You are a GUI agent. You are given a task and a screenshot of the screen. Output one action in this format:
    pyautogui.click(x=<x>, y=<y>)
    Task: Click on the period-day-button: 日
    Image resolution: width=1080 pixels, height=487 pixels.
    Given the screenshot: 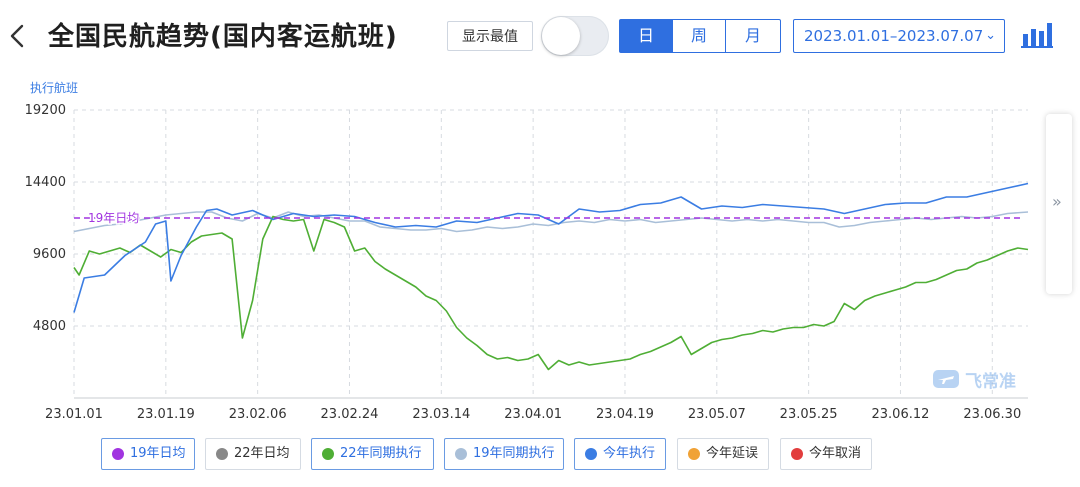 What is the action you would take?
    pyautogui.click(x=646, y=36)
    